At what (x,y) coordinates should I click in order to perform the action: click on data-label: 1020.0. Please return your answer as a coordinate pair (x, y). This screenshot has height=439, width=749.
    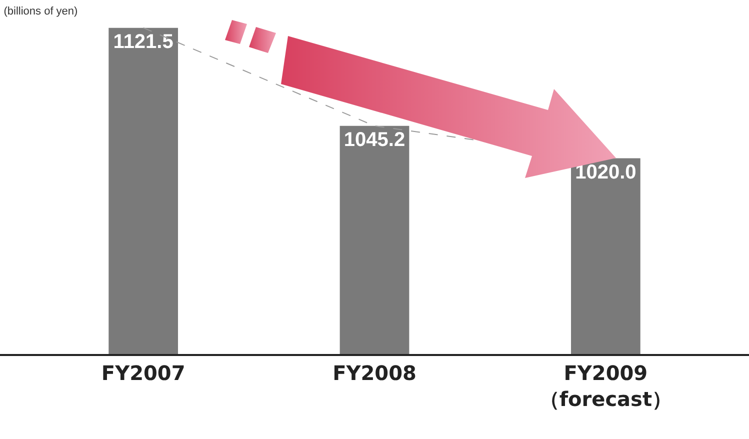
    Looking at the image, I should click on (605, 172).